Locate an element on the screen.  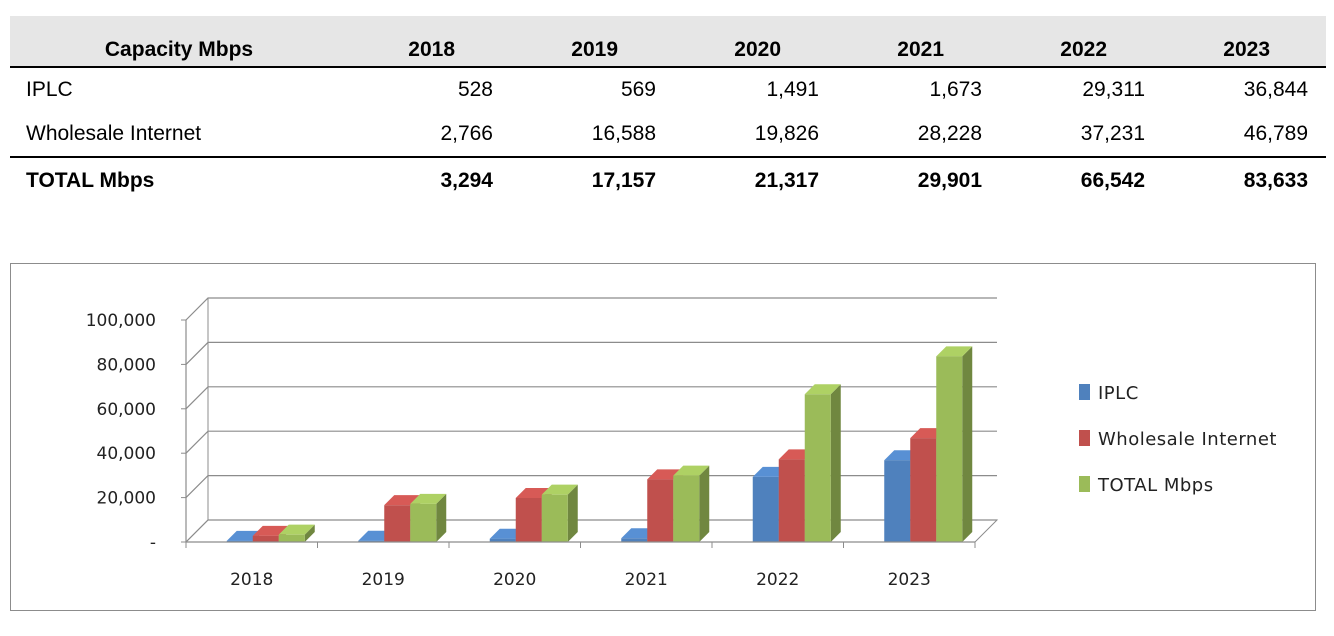
legend-item: TOTAL Mbps is located at coordinates (1146, 485).